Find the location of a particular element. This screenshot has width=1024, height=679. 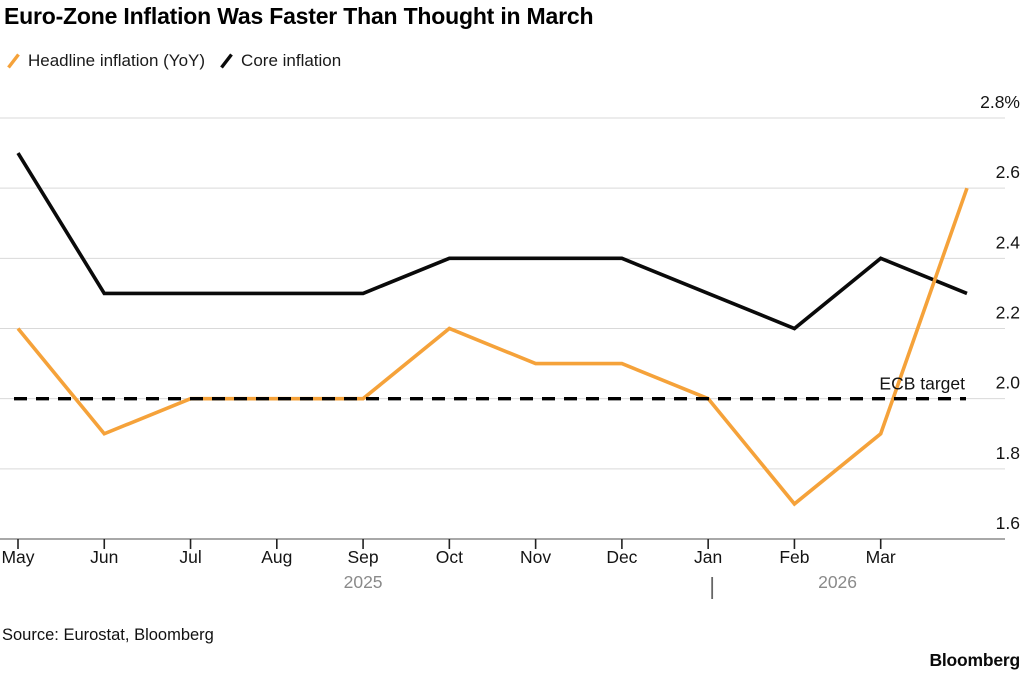

bloomberg-logo: Bloomberg is located at coordinates (974, 660).